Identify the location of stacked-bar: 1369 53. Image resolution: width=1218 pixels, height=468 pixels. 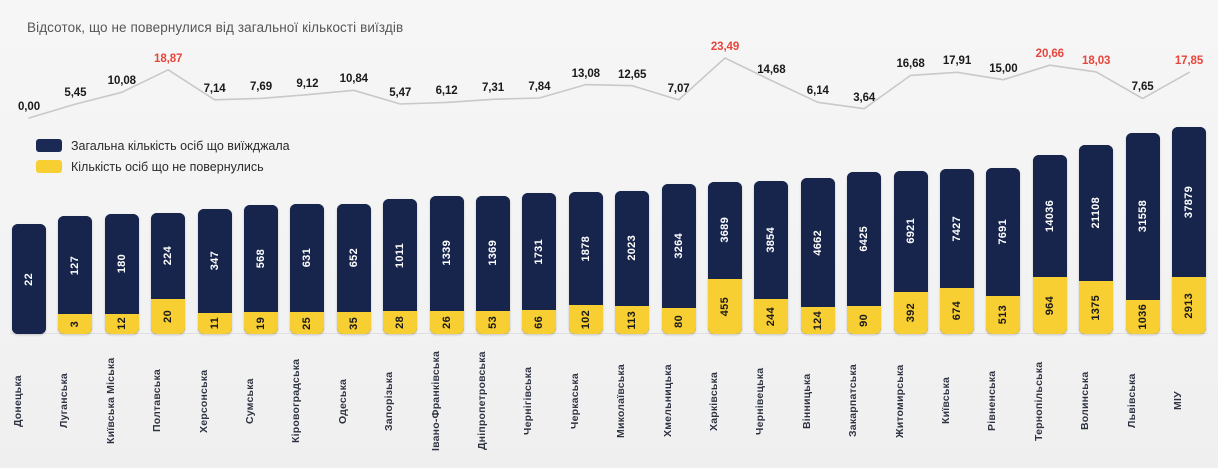
(493, 264).